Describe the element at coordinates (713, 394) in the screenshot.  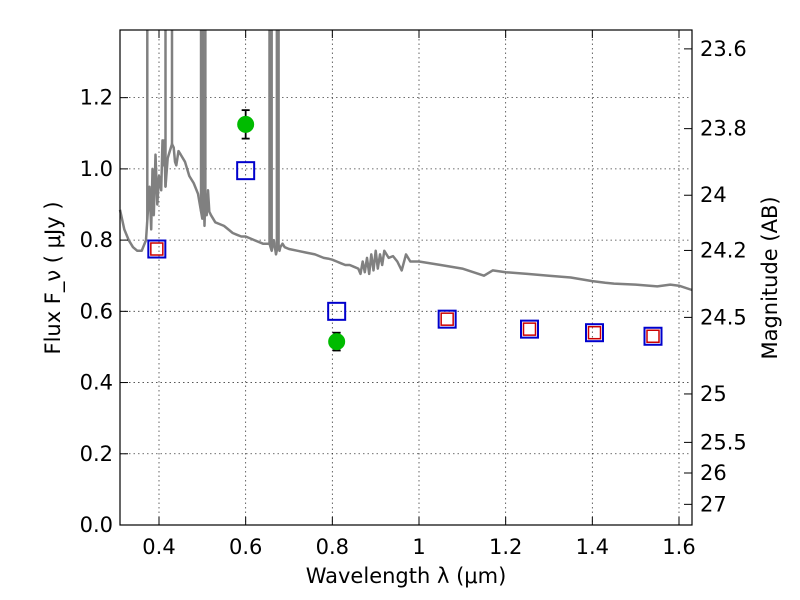
I see `right-axis-tick-label: 25` at that location.